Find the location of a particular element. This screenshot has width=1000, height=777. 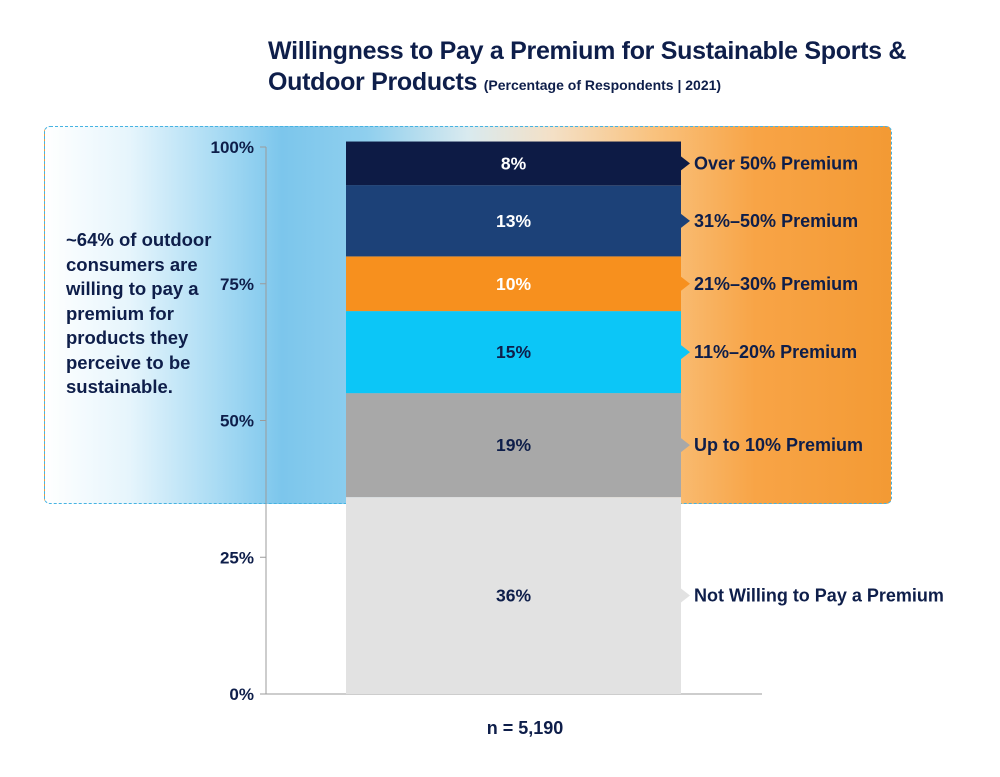

data-label: 15% is located at coordinates (513, 352).